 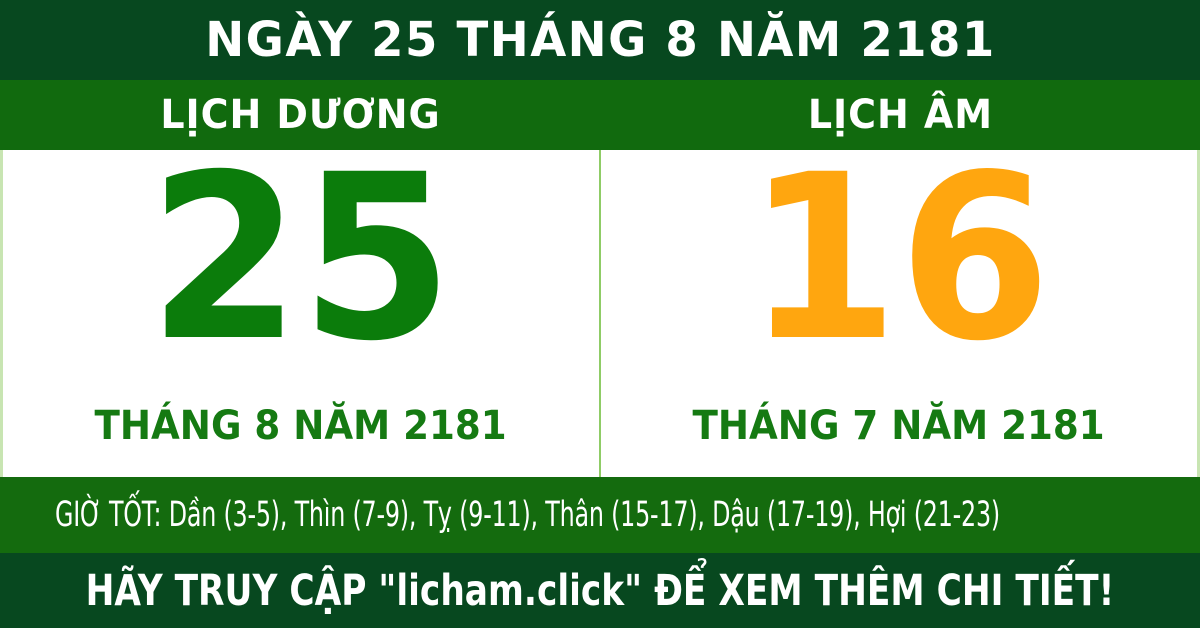 What do you see at coordinates (301, 258) in the screenshot?
I see `solar-day-number: 25` at bounding box center [301, 258].